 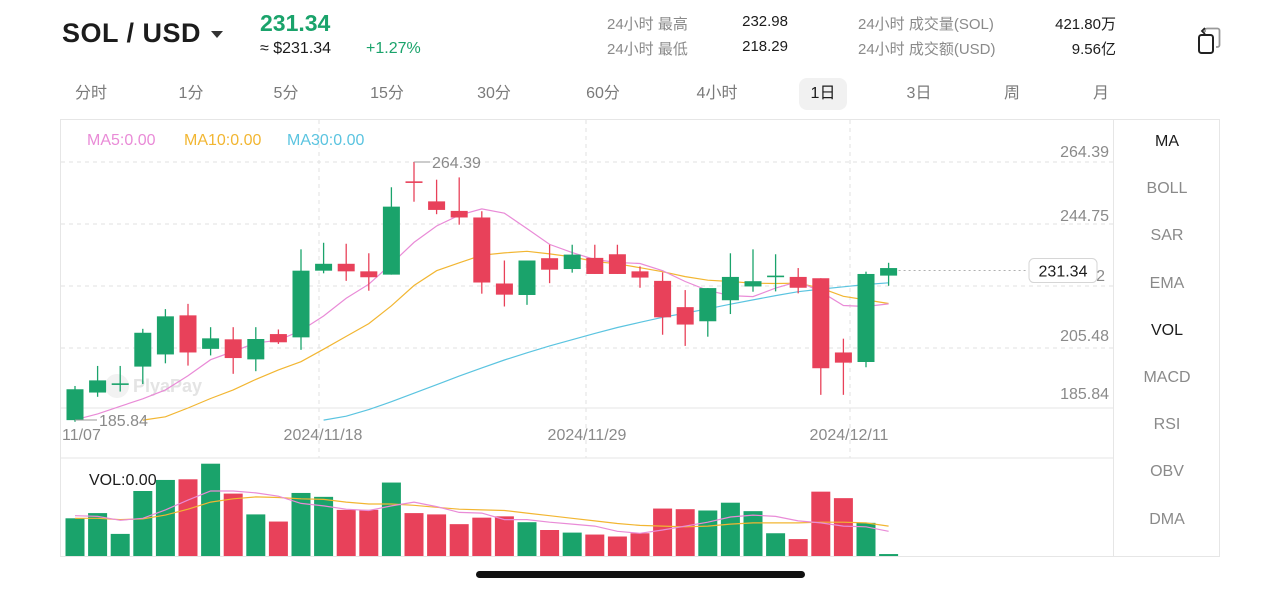 I want to click on y-tick-label: 205.48, so click(x=1084, y=336).